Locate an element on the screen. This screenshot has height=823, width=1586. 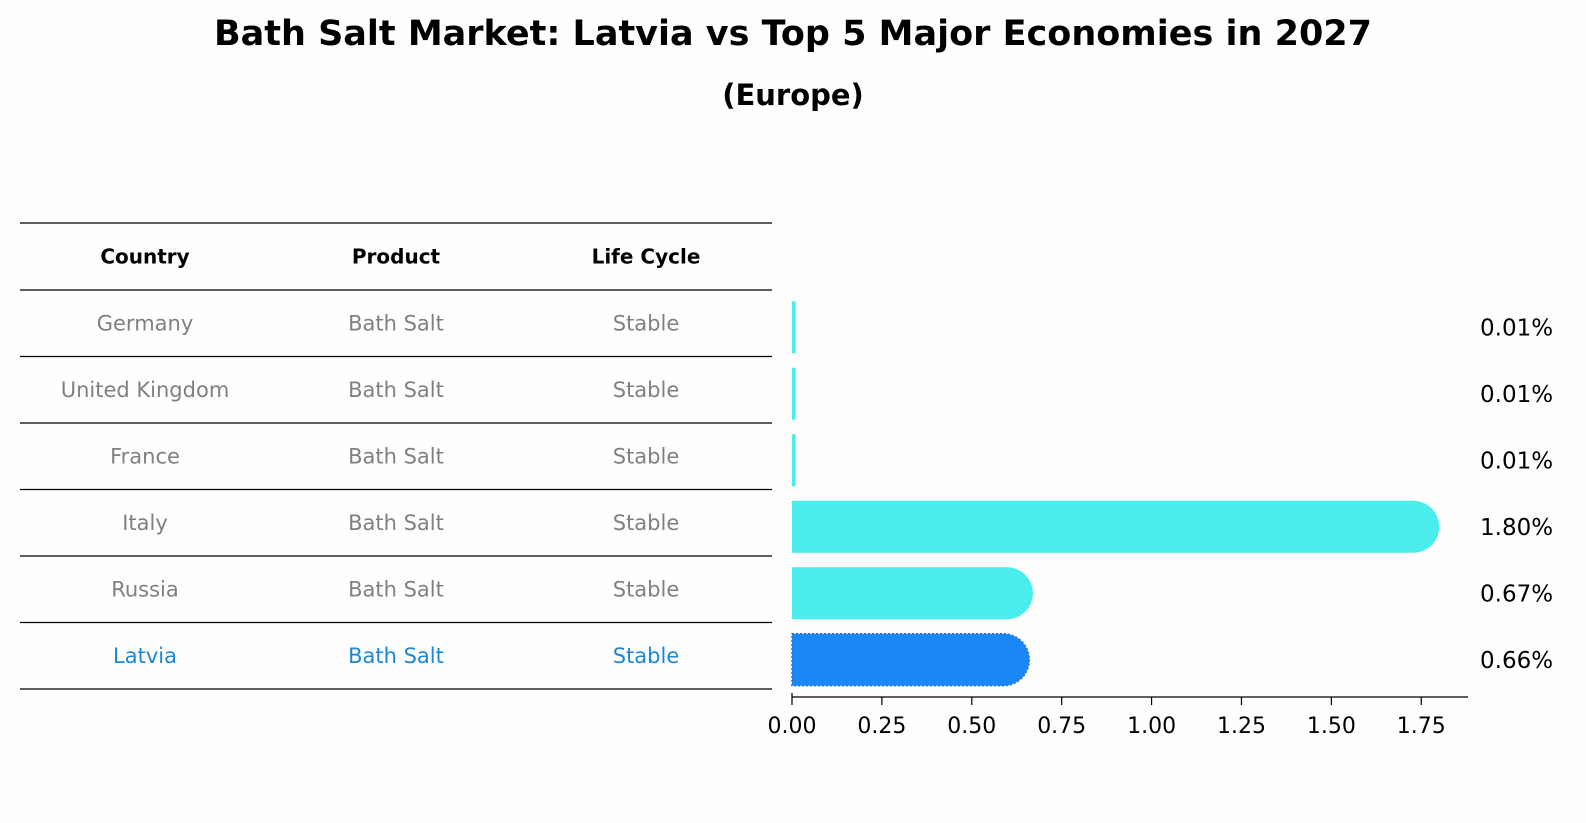
x-tick-label: 0.00 is located at coordinates (792, 726).